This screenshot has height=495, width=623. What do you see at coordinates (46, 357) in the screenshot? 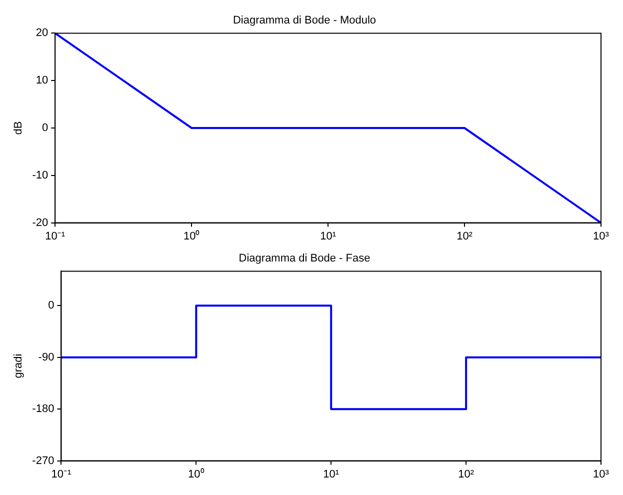
I see `y-tick-label: -90` at bounding box center [46, 357].